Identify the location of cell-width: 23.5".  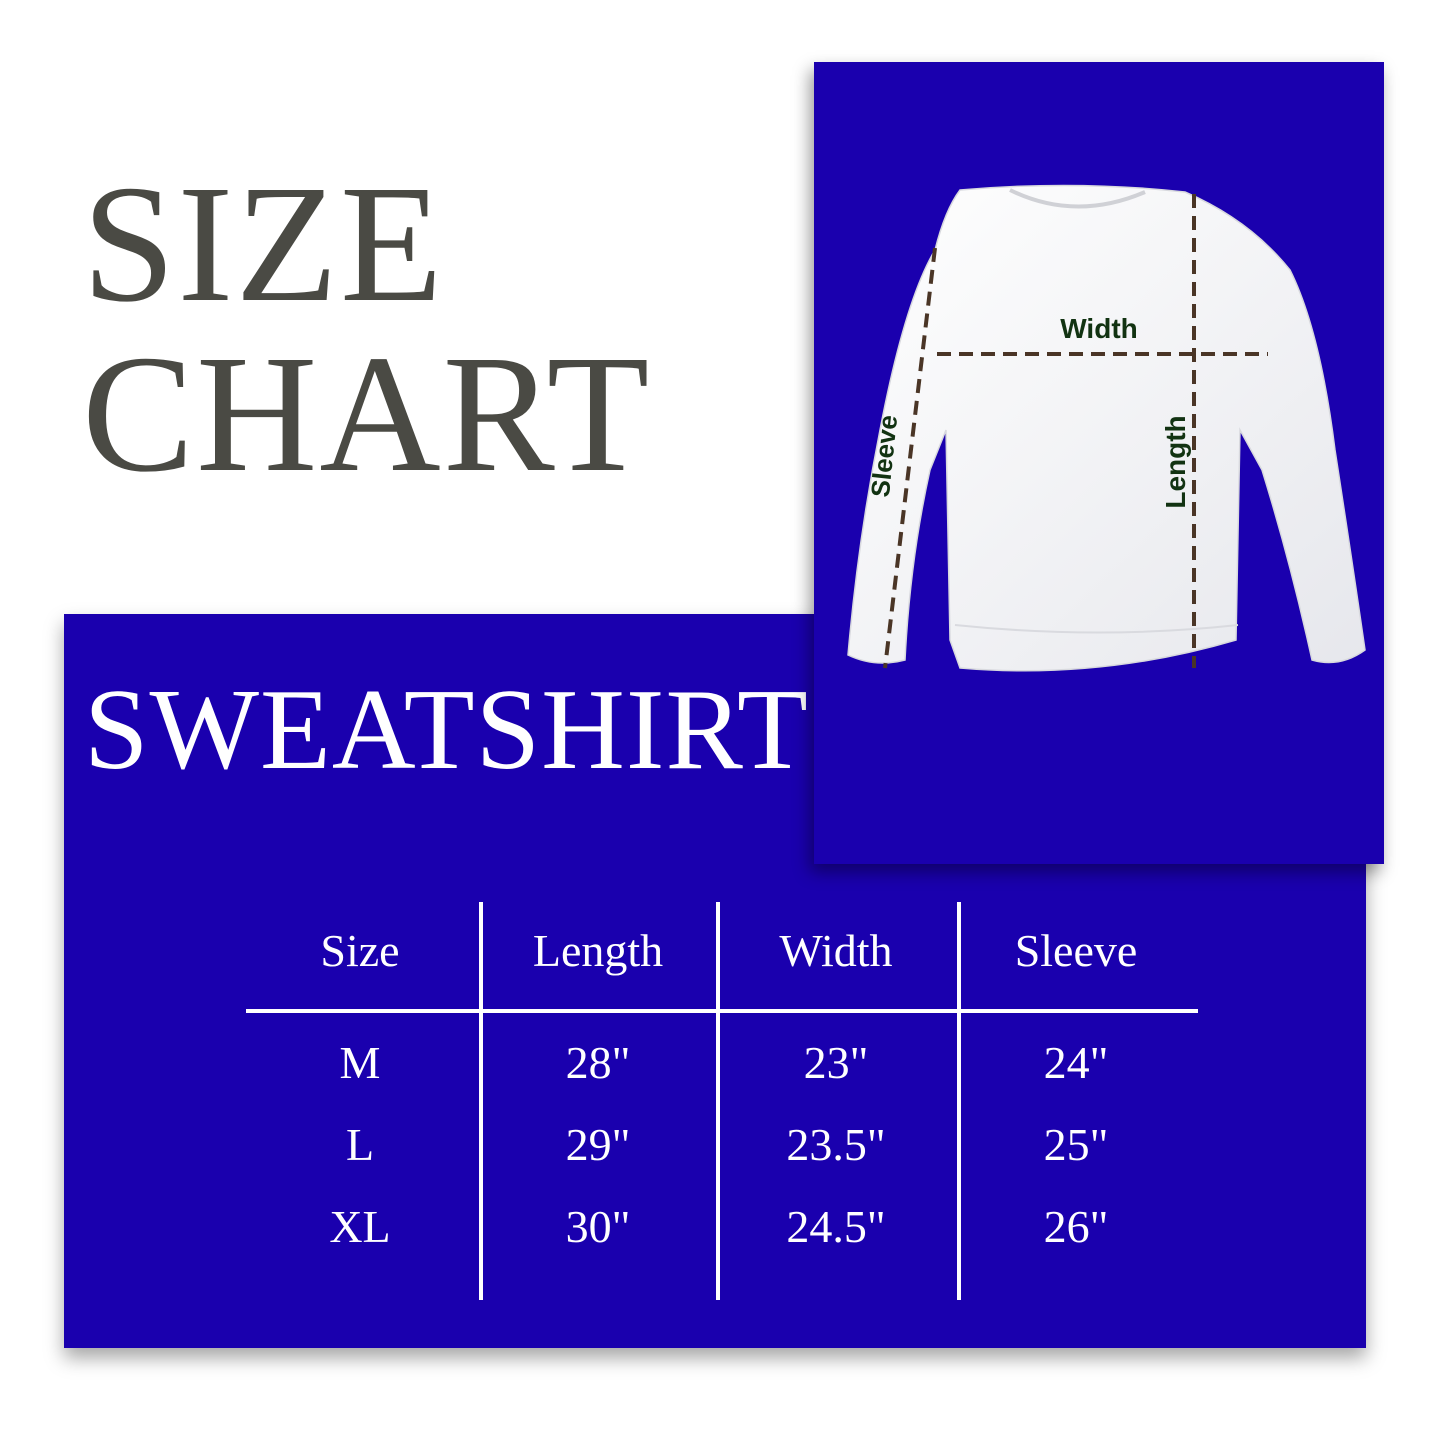
(836, 1144).